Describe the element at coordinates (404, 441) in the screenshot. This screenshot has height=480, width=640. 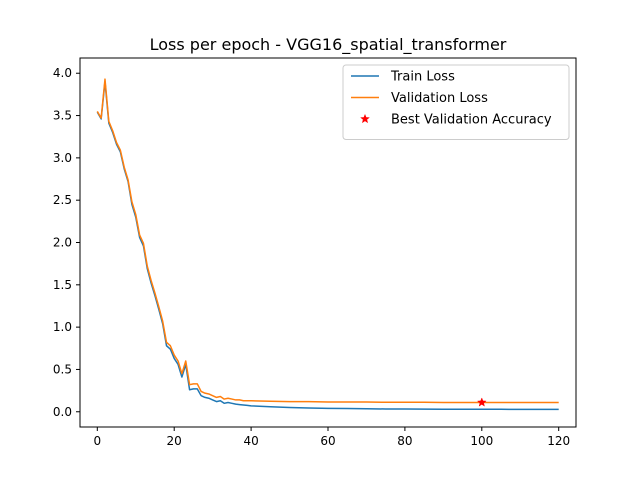
I see `x-tick-label: 80` at that location.